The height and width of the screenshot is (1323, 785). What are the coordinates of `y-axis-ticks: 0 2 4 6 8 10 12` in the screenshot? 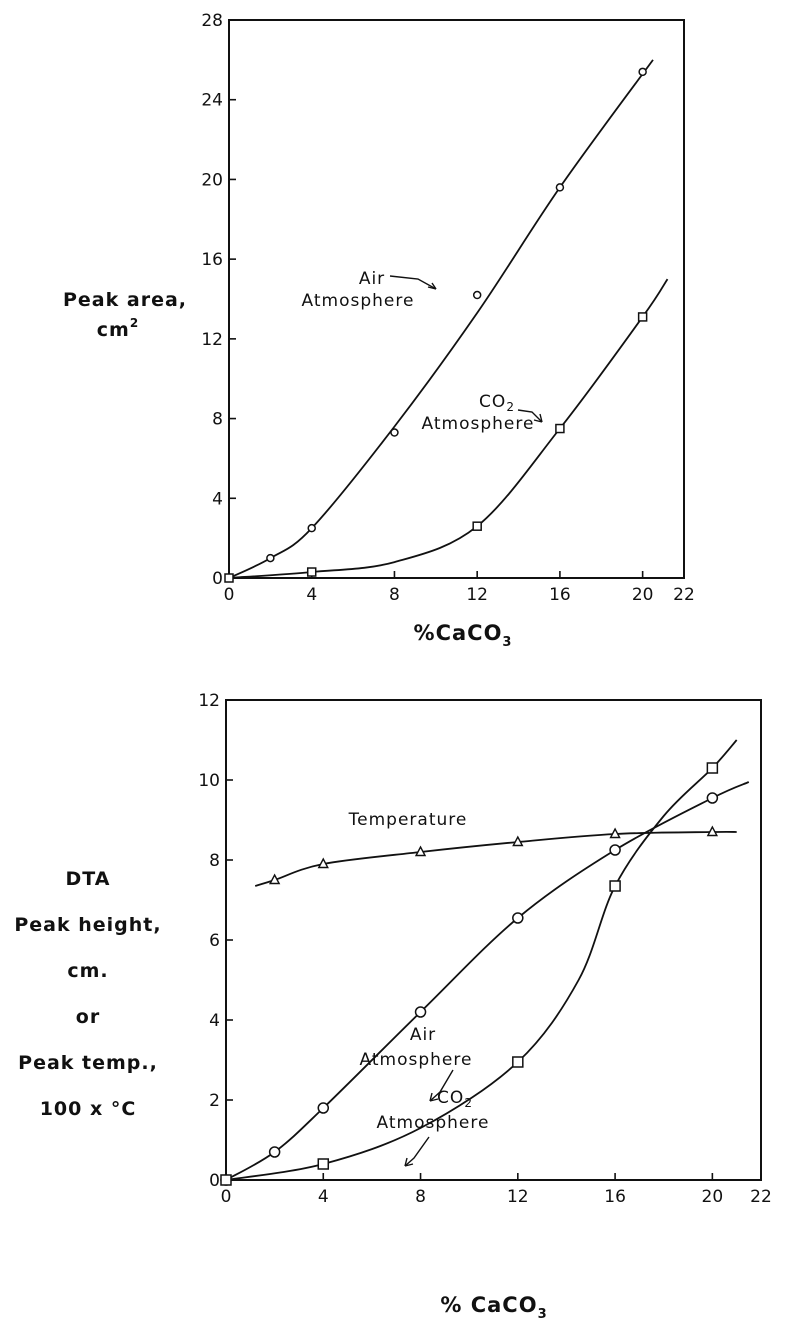 It's located at (215, 941).